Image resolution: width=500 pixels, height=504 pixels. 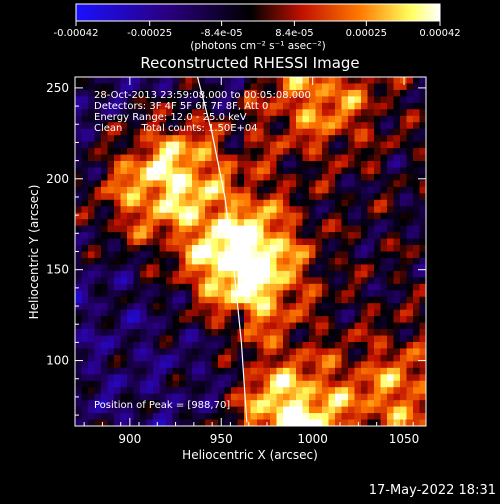 I want to click on colorbar-tick-label: 8.4e-05, so click(x=294, y=33).